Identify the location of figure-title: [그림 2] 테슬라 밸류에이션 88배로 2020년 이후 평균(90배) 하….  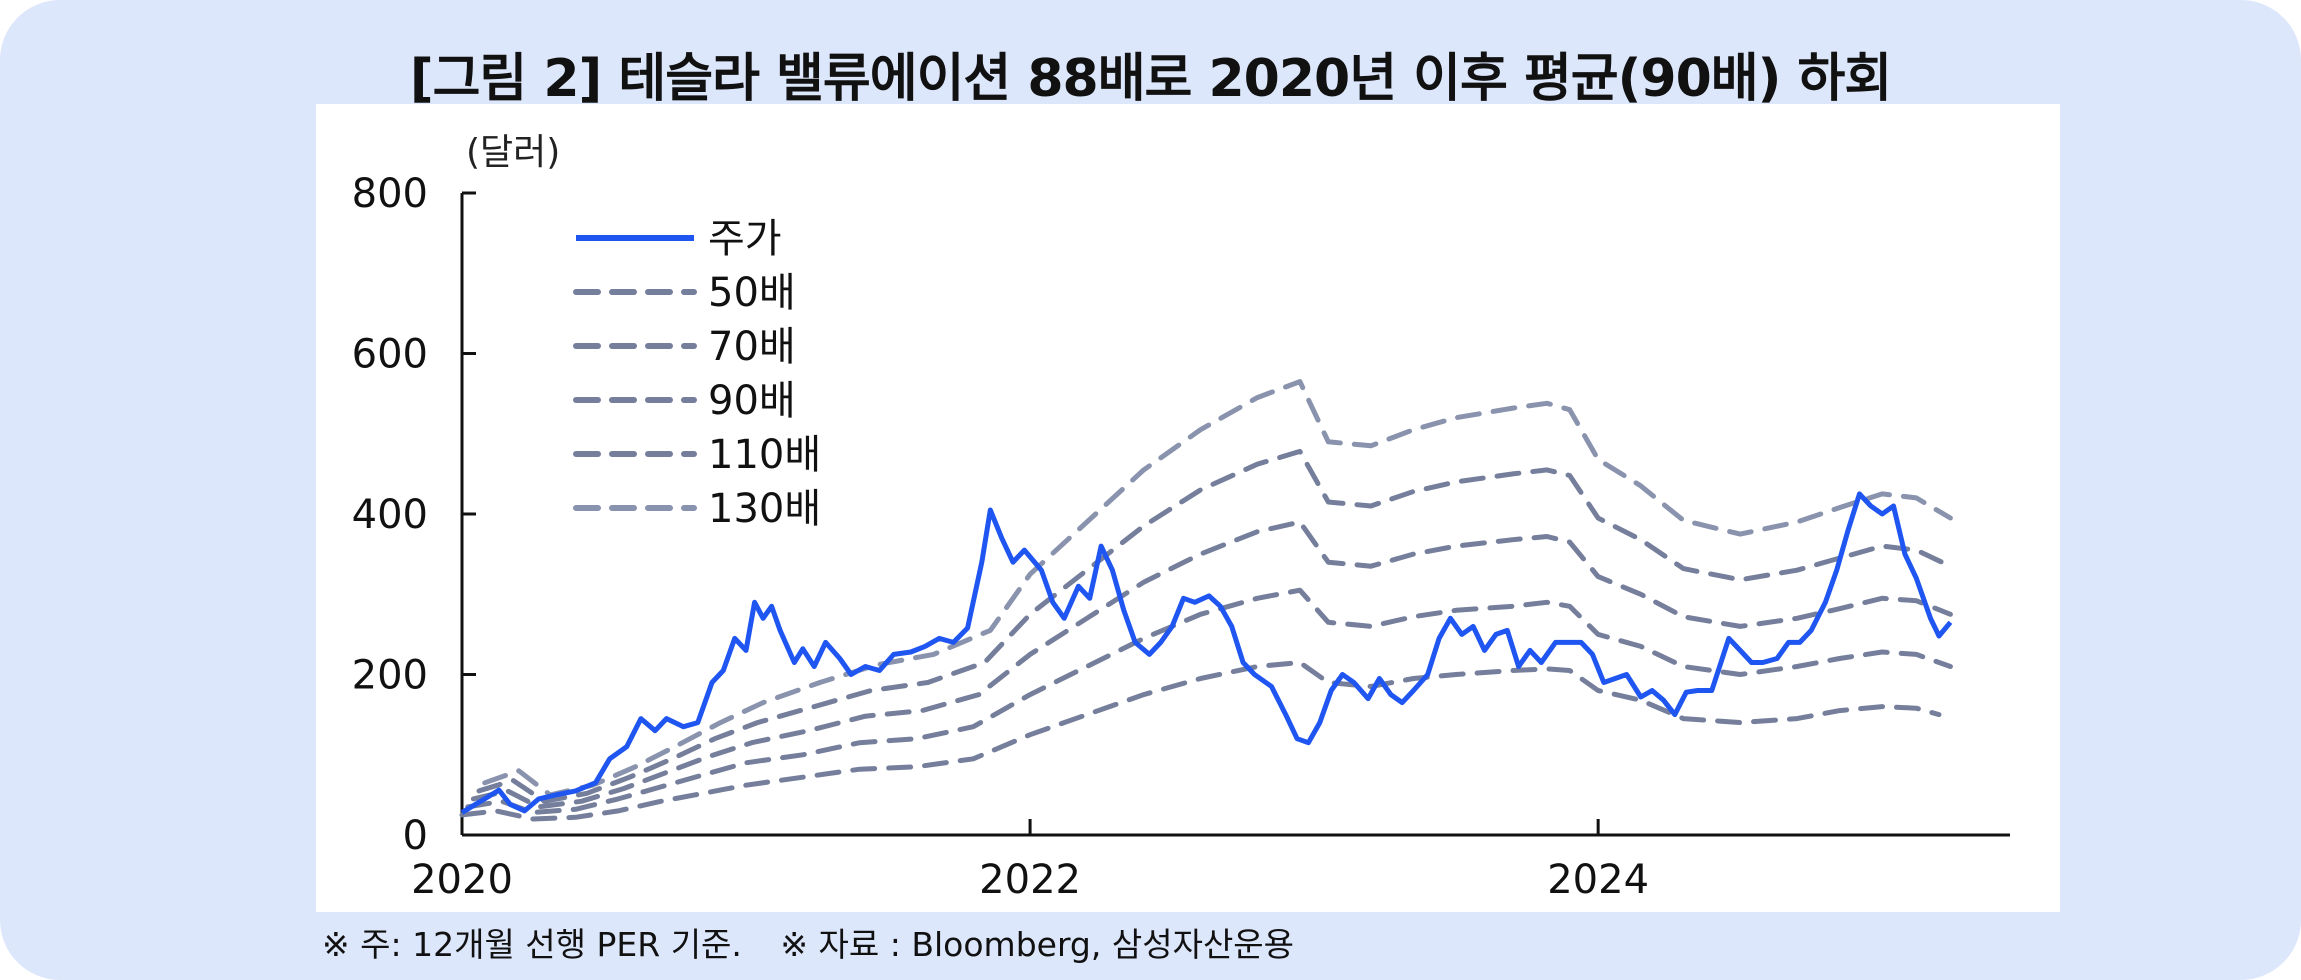
(1150, 79).